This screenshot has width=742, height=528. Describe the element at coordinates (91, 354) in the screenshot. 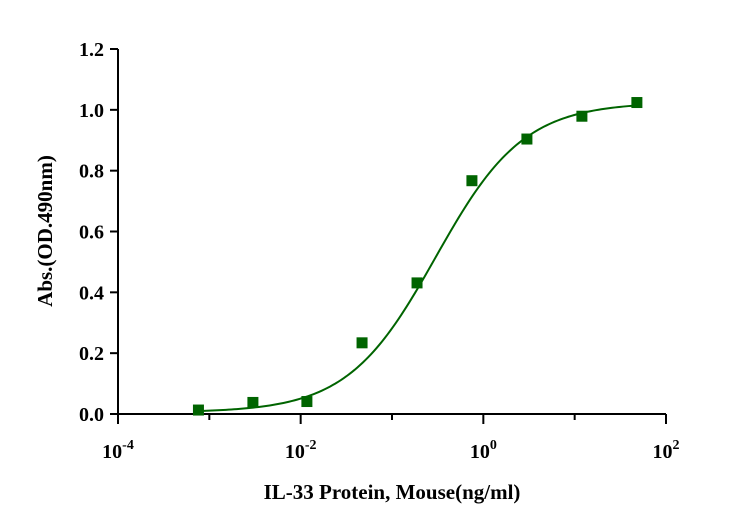

I see `y-tick-label: 0.2` at that location.